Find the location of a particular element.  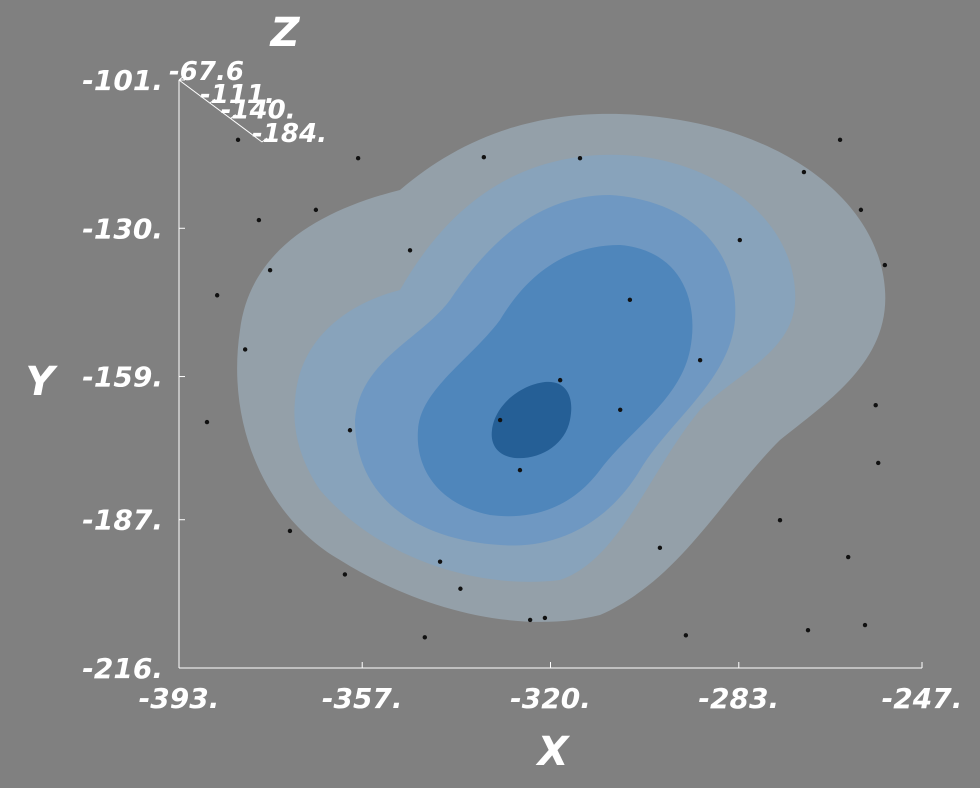

z-axis is located at coordinates (220, 111).